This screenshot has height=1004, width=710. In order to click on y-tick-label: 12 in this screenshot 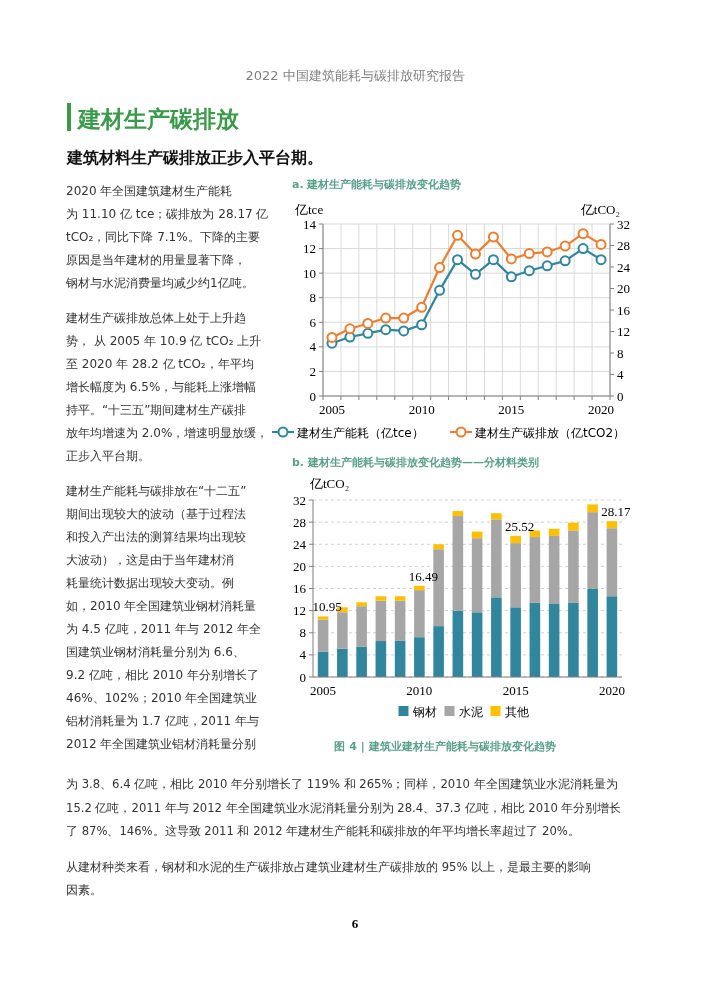, I will do `click(299, 611)`.